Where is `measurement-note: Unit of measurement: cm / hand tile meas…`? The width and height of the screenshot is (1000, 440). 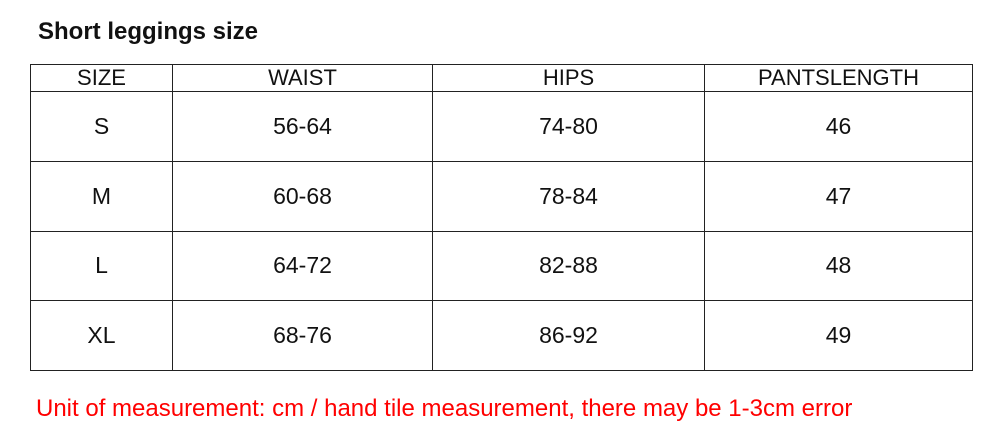 measurement-note: Unit of measurement: cm / hand tile meas… is located at coordinates (444, 408).